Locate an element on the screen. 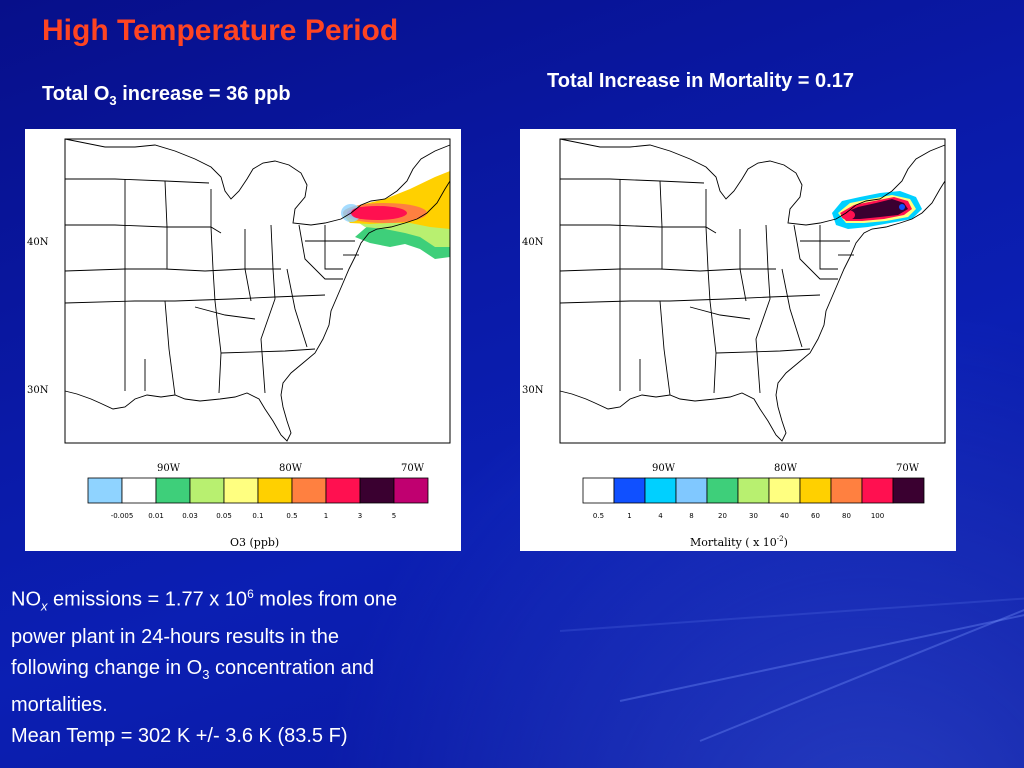 The width and height of the screenshot is (1024, 768). body-line-2: power plant in 24-hours results in the is located at coordinates (175, 636).